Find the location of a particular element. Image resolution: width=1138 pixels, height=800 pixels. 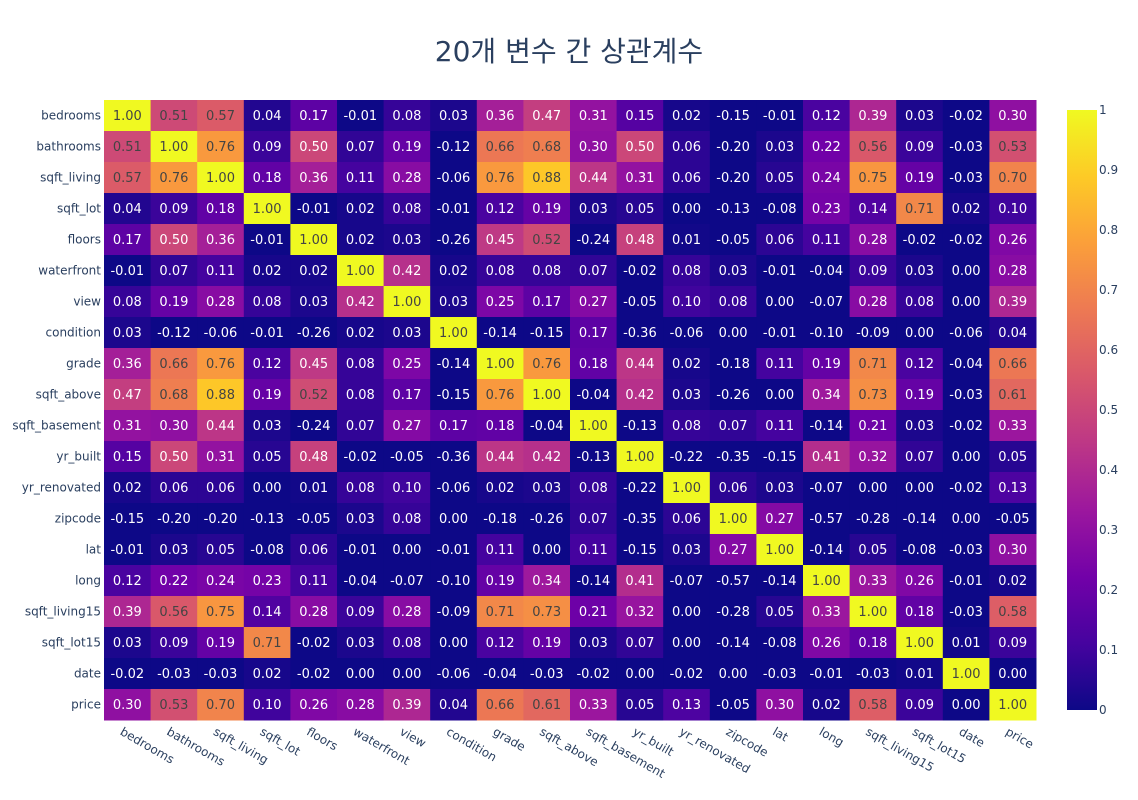

cell-value-label: 0.44 is located at coordinates (639, 364).